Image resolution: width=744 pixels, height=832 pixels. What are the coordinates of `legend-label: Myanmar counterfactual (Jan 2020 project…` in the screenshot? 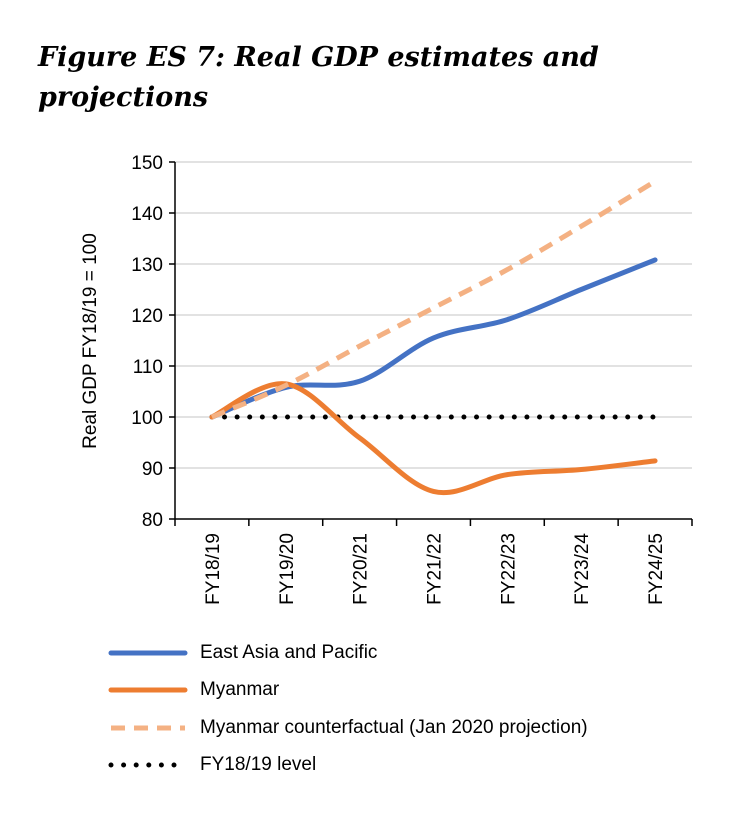 It's located at (394, 727).